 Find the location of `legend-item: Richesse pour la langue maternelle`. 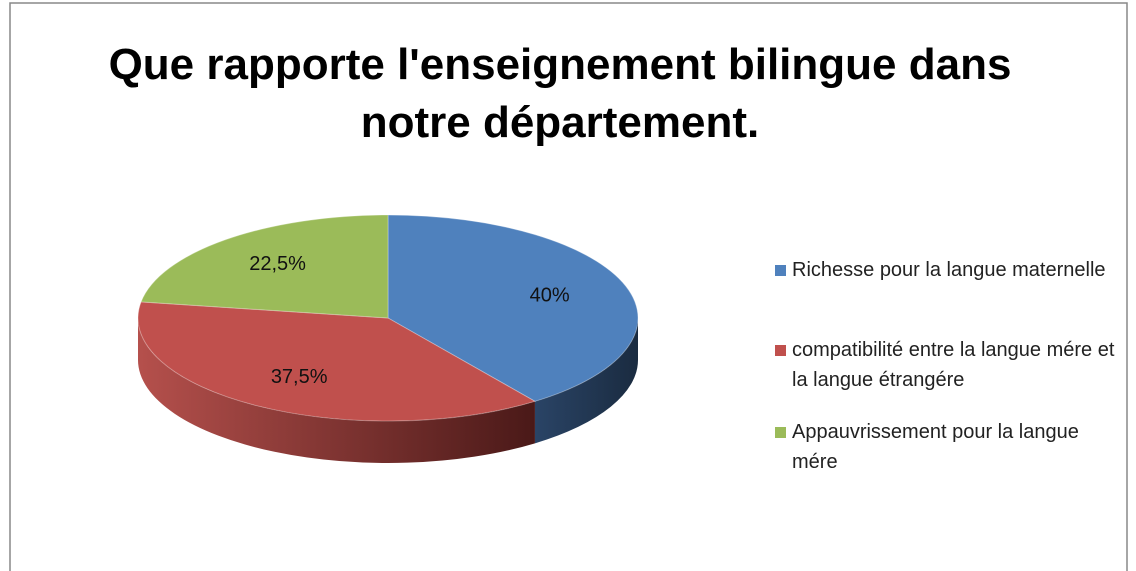

legend-item: Richesse pour la langue maternelle is located at coordinates (948, 270).